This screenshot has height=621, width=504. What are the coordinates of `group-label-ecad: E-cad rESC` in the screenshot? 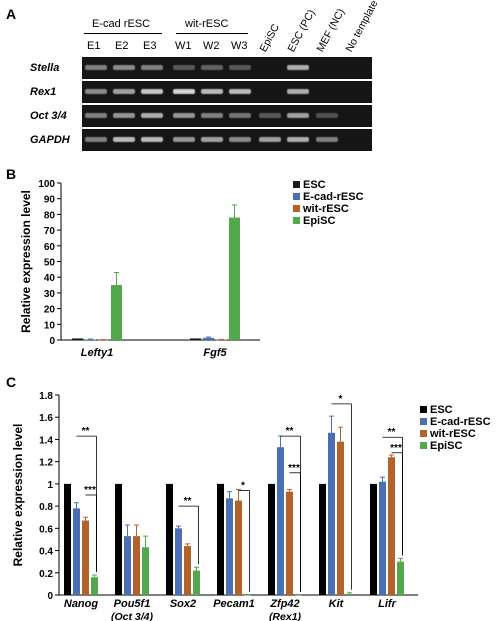 It's located at (121, 24).